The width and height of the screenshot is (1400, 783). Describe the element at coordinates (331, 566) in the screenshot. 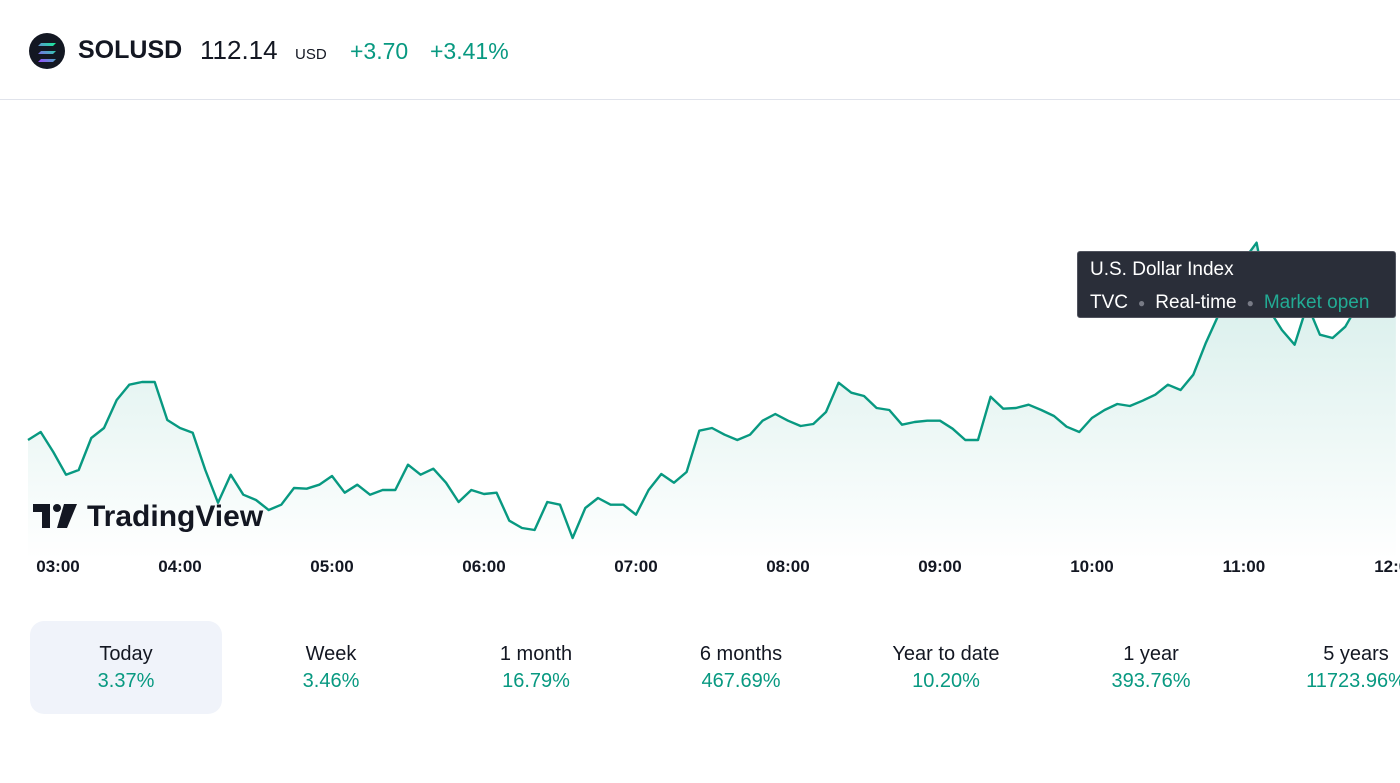

I see `x-tick-label: 05:00` at that location.